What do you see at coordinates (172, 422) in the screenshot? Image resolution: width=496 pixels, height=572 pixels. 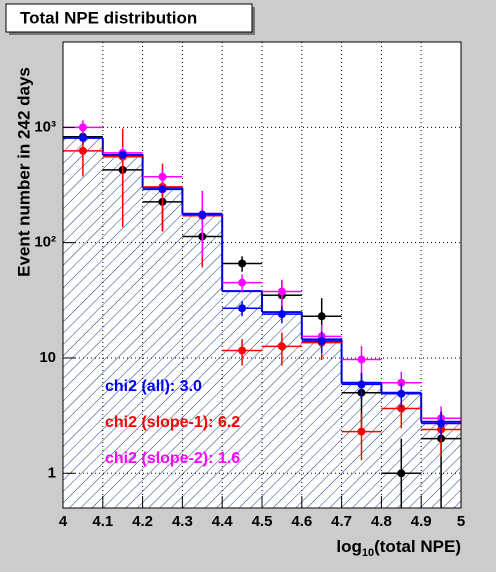 I see `annotation: chi2 (slope-1): 6.2` at bounding box center [172, 422].